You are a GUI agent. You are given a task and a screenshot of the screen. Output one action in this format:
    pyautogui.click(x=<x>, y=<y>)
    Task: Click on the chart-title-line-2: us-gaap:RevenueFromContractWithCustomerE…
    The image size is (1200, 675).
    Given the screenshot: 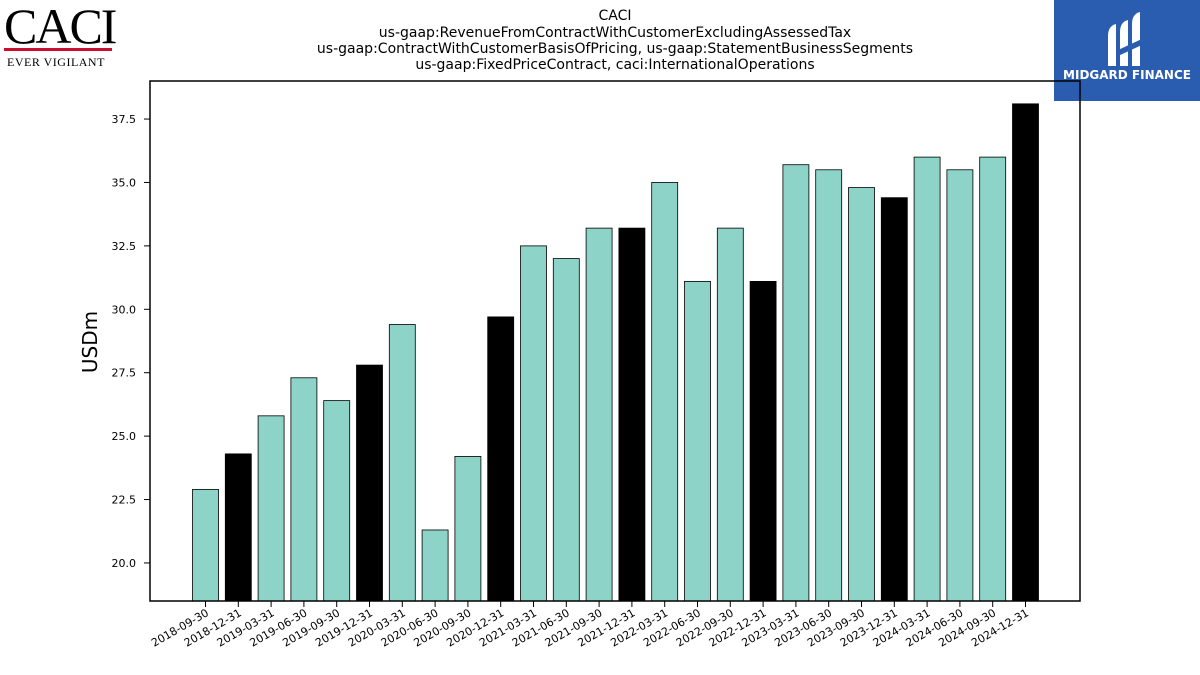 What is the action you would take?
    pyautogui.click(x=615, y=33)
    